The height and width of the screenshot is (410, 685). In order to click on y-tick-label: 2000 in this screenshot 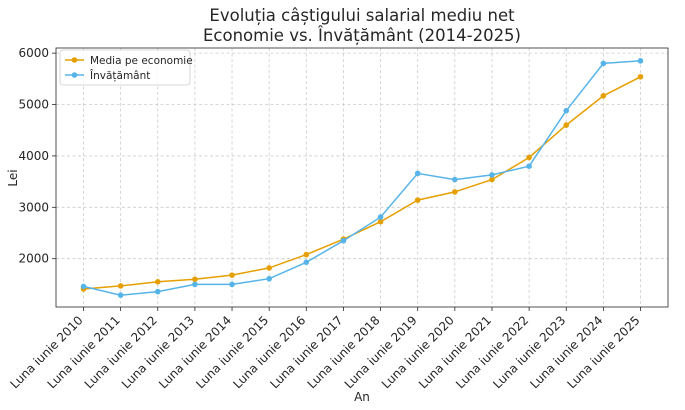, I will do `click(33, 259)`.